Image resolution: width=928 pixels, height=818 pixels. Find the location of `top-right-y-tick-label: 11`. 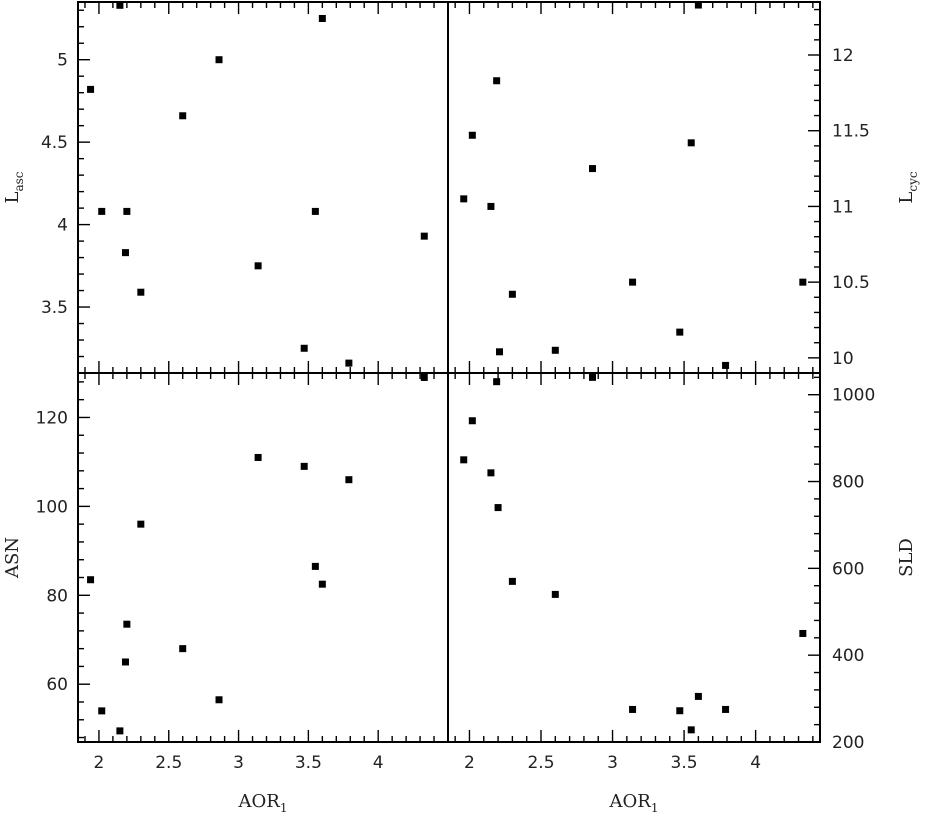

top-right-y-tick-label: 11 is located at coordinates (843, 207).